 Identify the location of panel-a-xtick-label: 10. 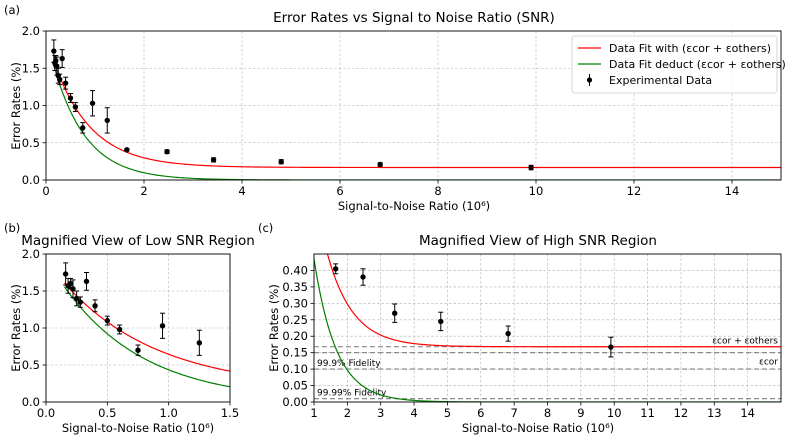
(536, 191).